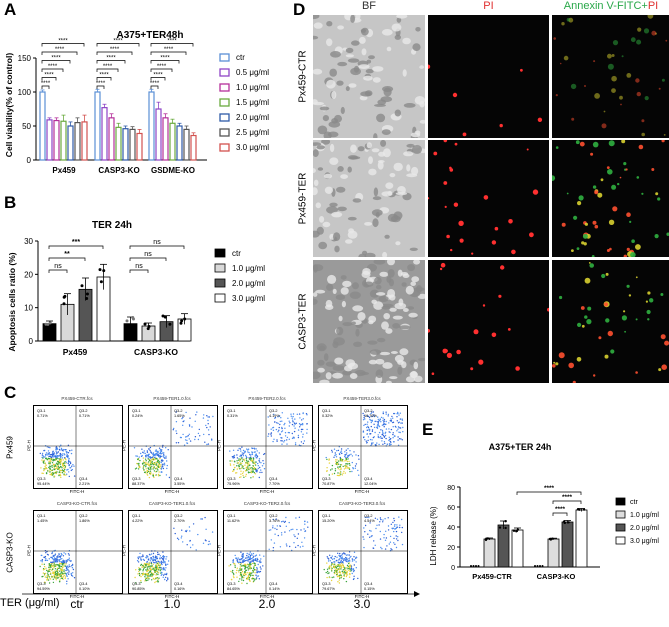 This screenshot has height=627, width=669. What do you see at coordinates (560, 514) in the screenshot?
I see `e-sig-bracket` at bounding box center [560, 514].